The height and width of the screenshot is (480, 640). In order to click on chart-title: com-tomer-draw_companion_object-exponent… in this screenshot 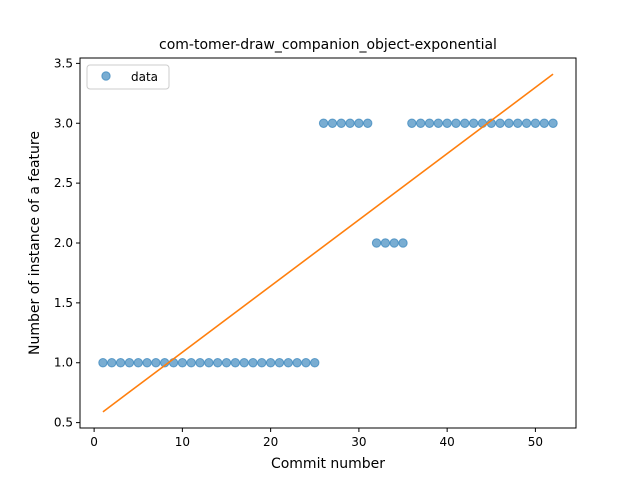, I will do `click(328, 45)`.